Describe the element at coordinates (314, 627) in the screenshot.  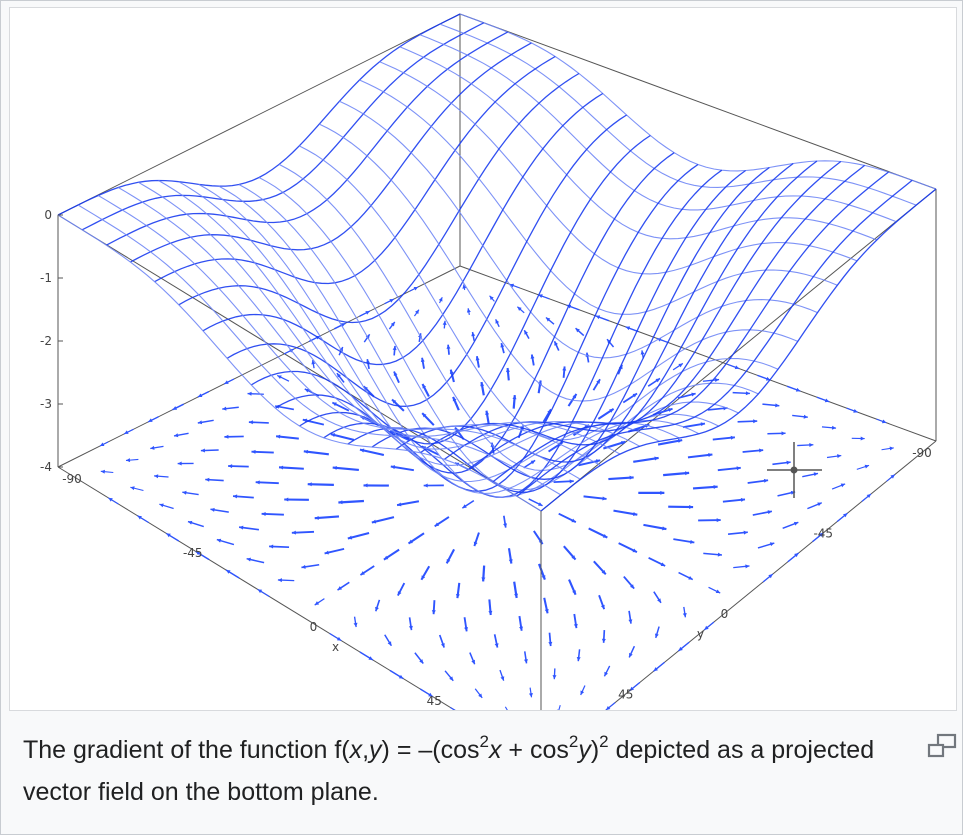
I see `x-tick-label: 0` at that location.